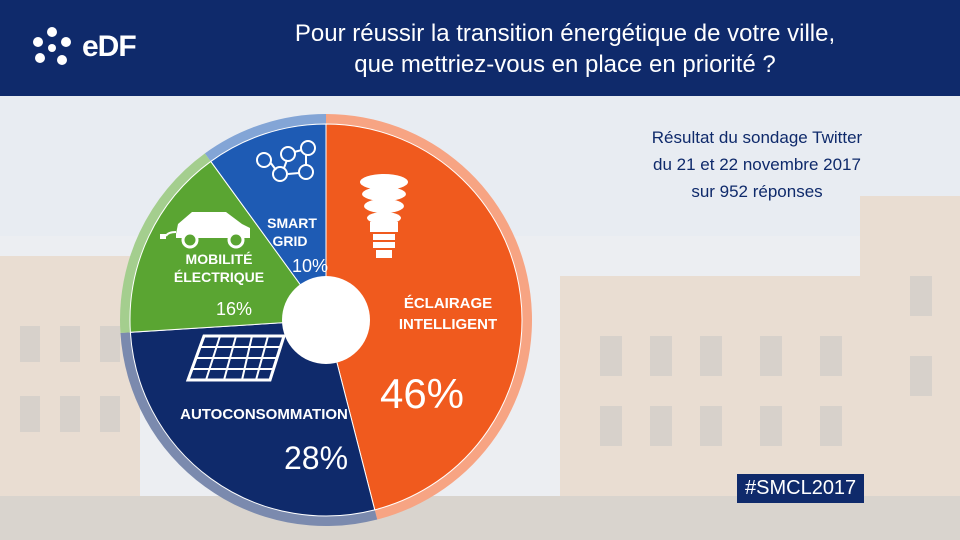 This screenshot has height=540, width=960. What do you see at coordinates (286, 161) in the screenshot?
I see `network-house-icon` at bounding box center [286, 161].